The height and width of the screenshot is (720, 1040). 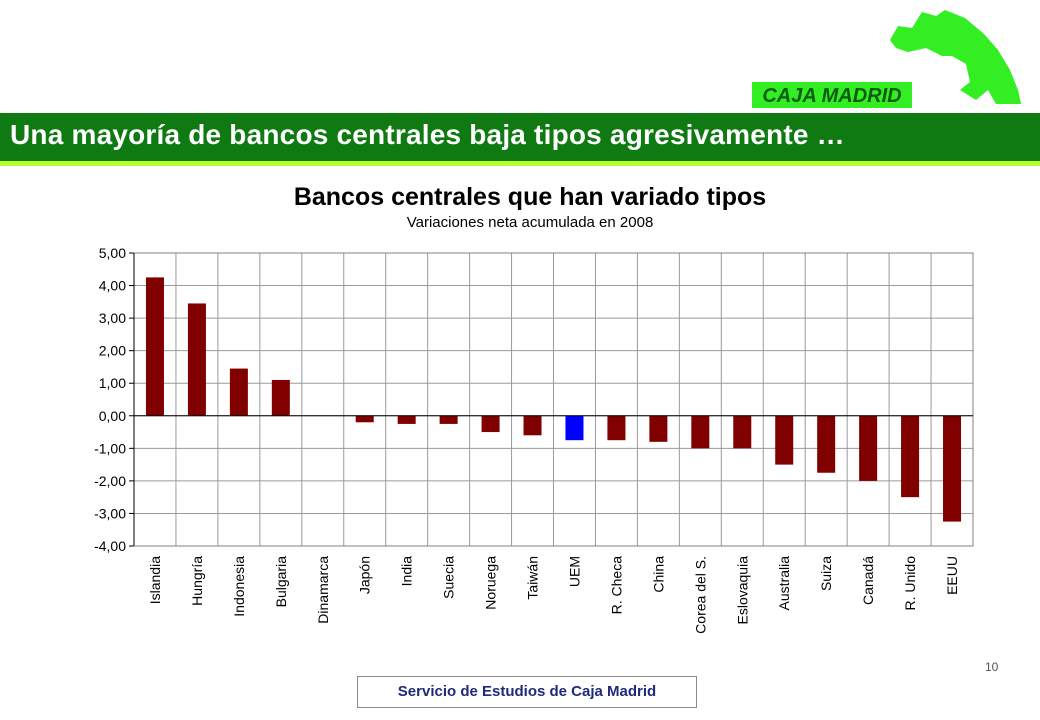 What do you see at coordinates (448, 419) in the screenshot?
I see `bar-suecia` at bounding box center [448, 419].